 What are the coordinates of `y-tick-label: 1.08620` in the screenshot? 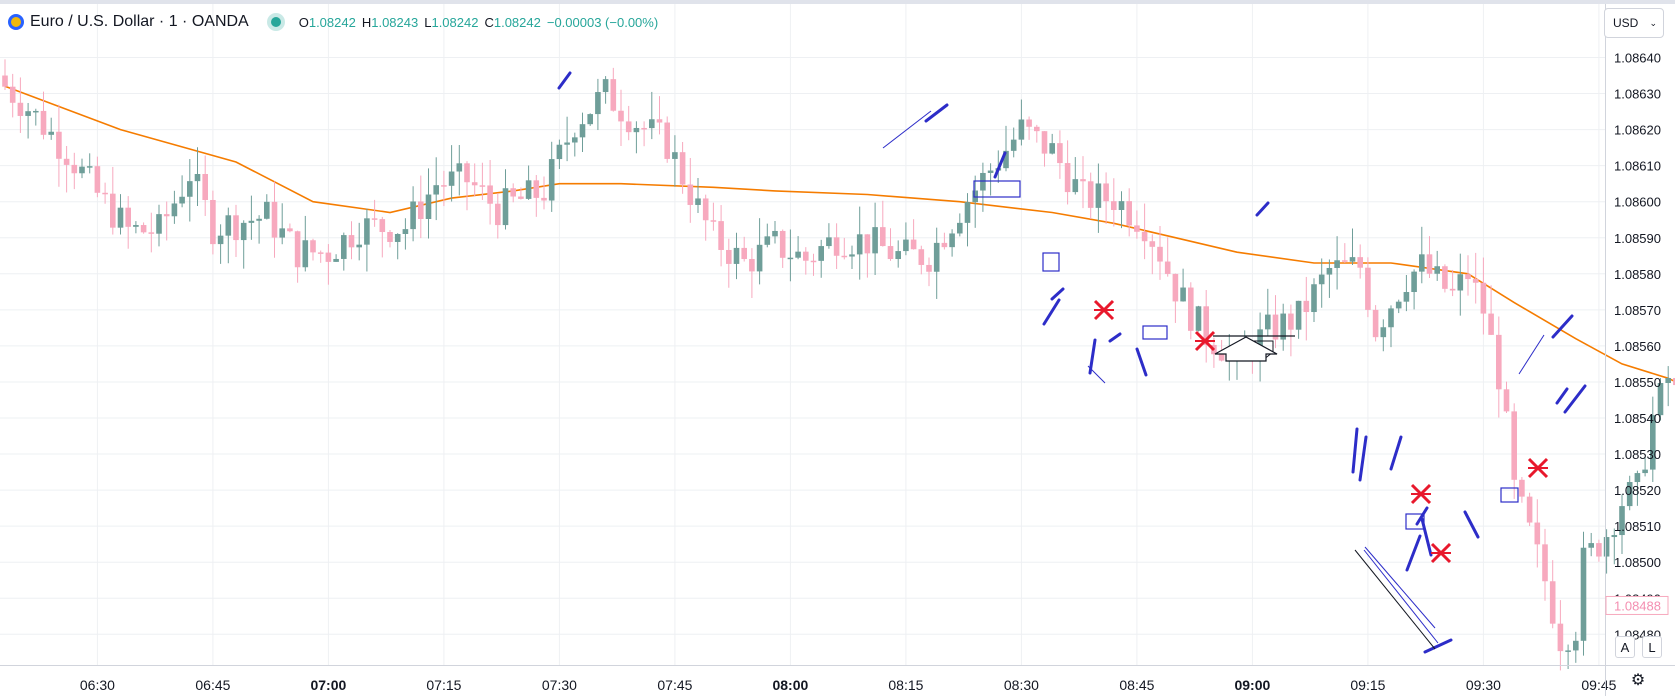 It's located at (1637, 130).